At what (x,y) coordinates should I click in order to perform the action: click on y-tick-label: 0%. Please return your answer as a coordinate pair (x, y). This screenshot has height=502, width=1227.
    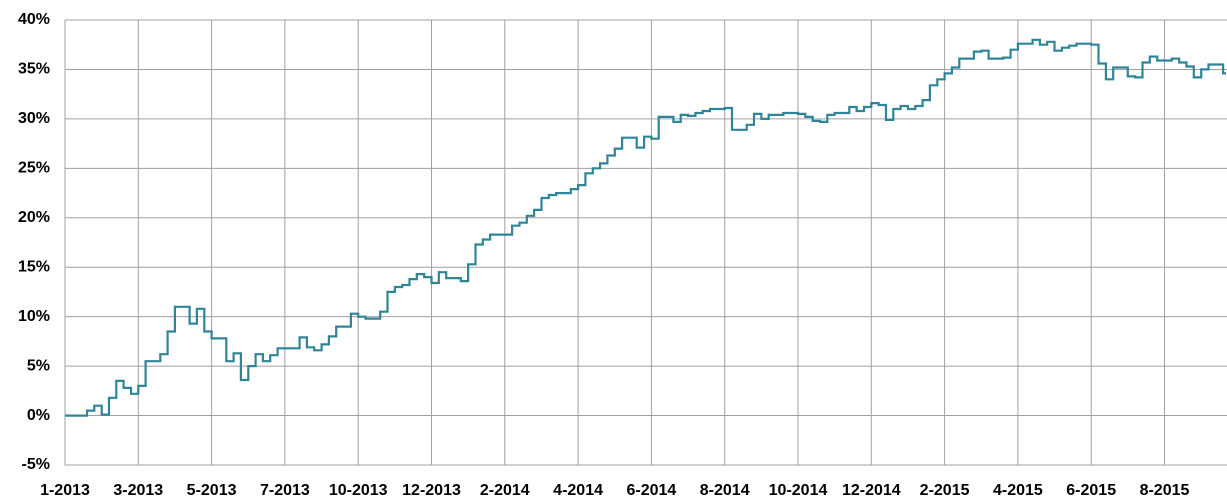
    Looking at the image, I should click on (38, 415).